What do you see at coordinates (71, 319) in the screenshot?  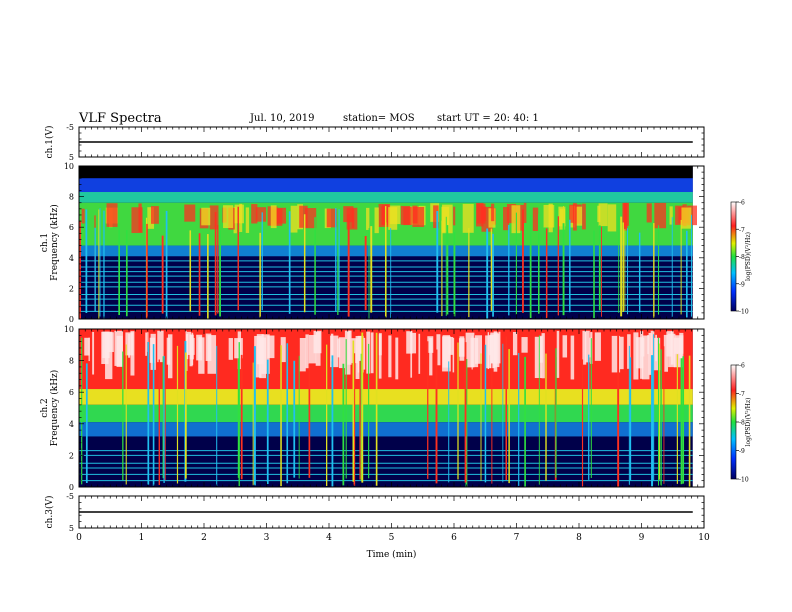 I see `y-tick-label: 0` at bounding box center [71, 319].